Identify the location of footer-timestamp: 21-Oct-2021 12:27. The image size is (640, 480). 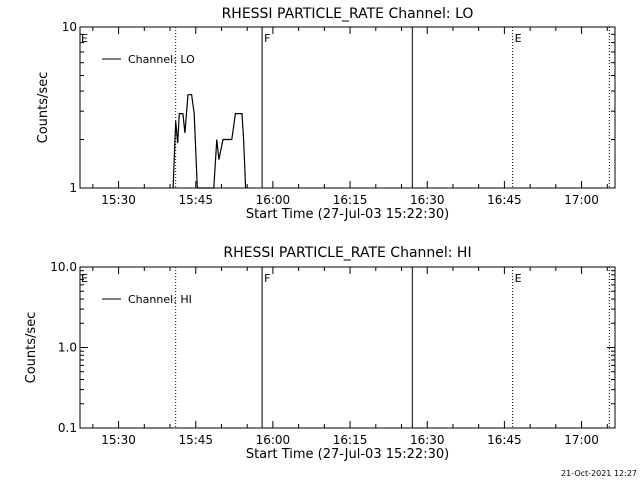
(599, 473).